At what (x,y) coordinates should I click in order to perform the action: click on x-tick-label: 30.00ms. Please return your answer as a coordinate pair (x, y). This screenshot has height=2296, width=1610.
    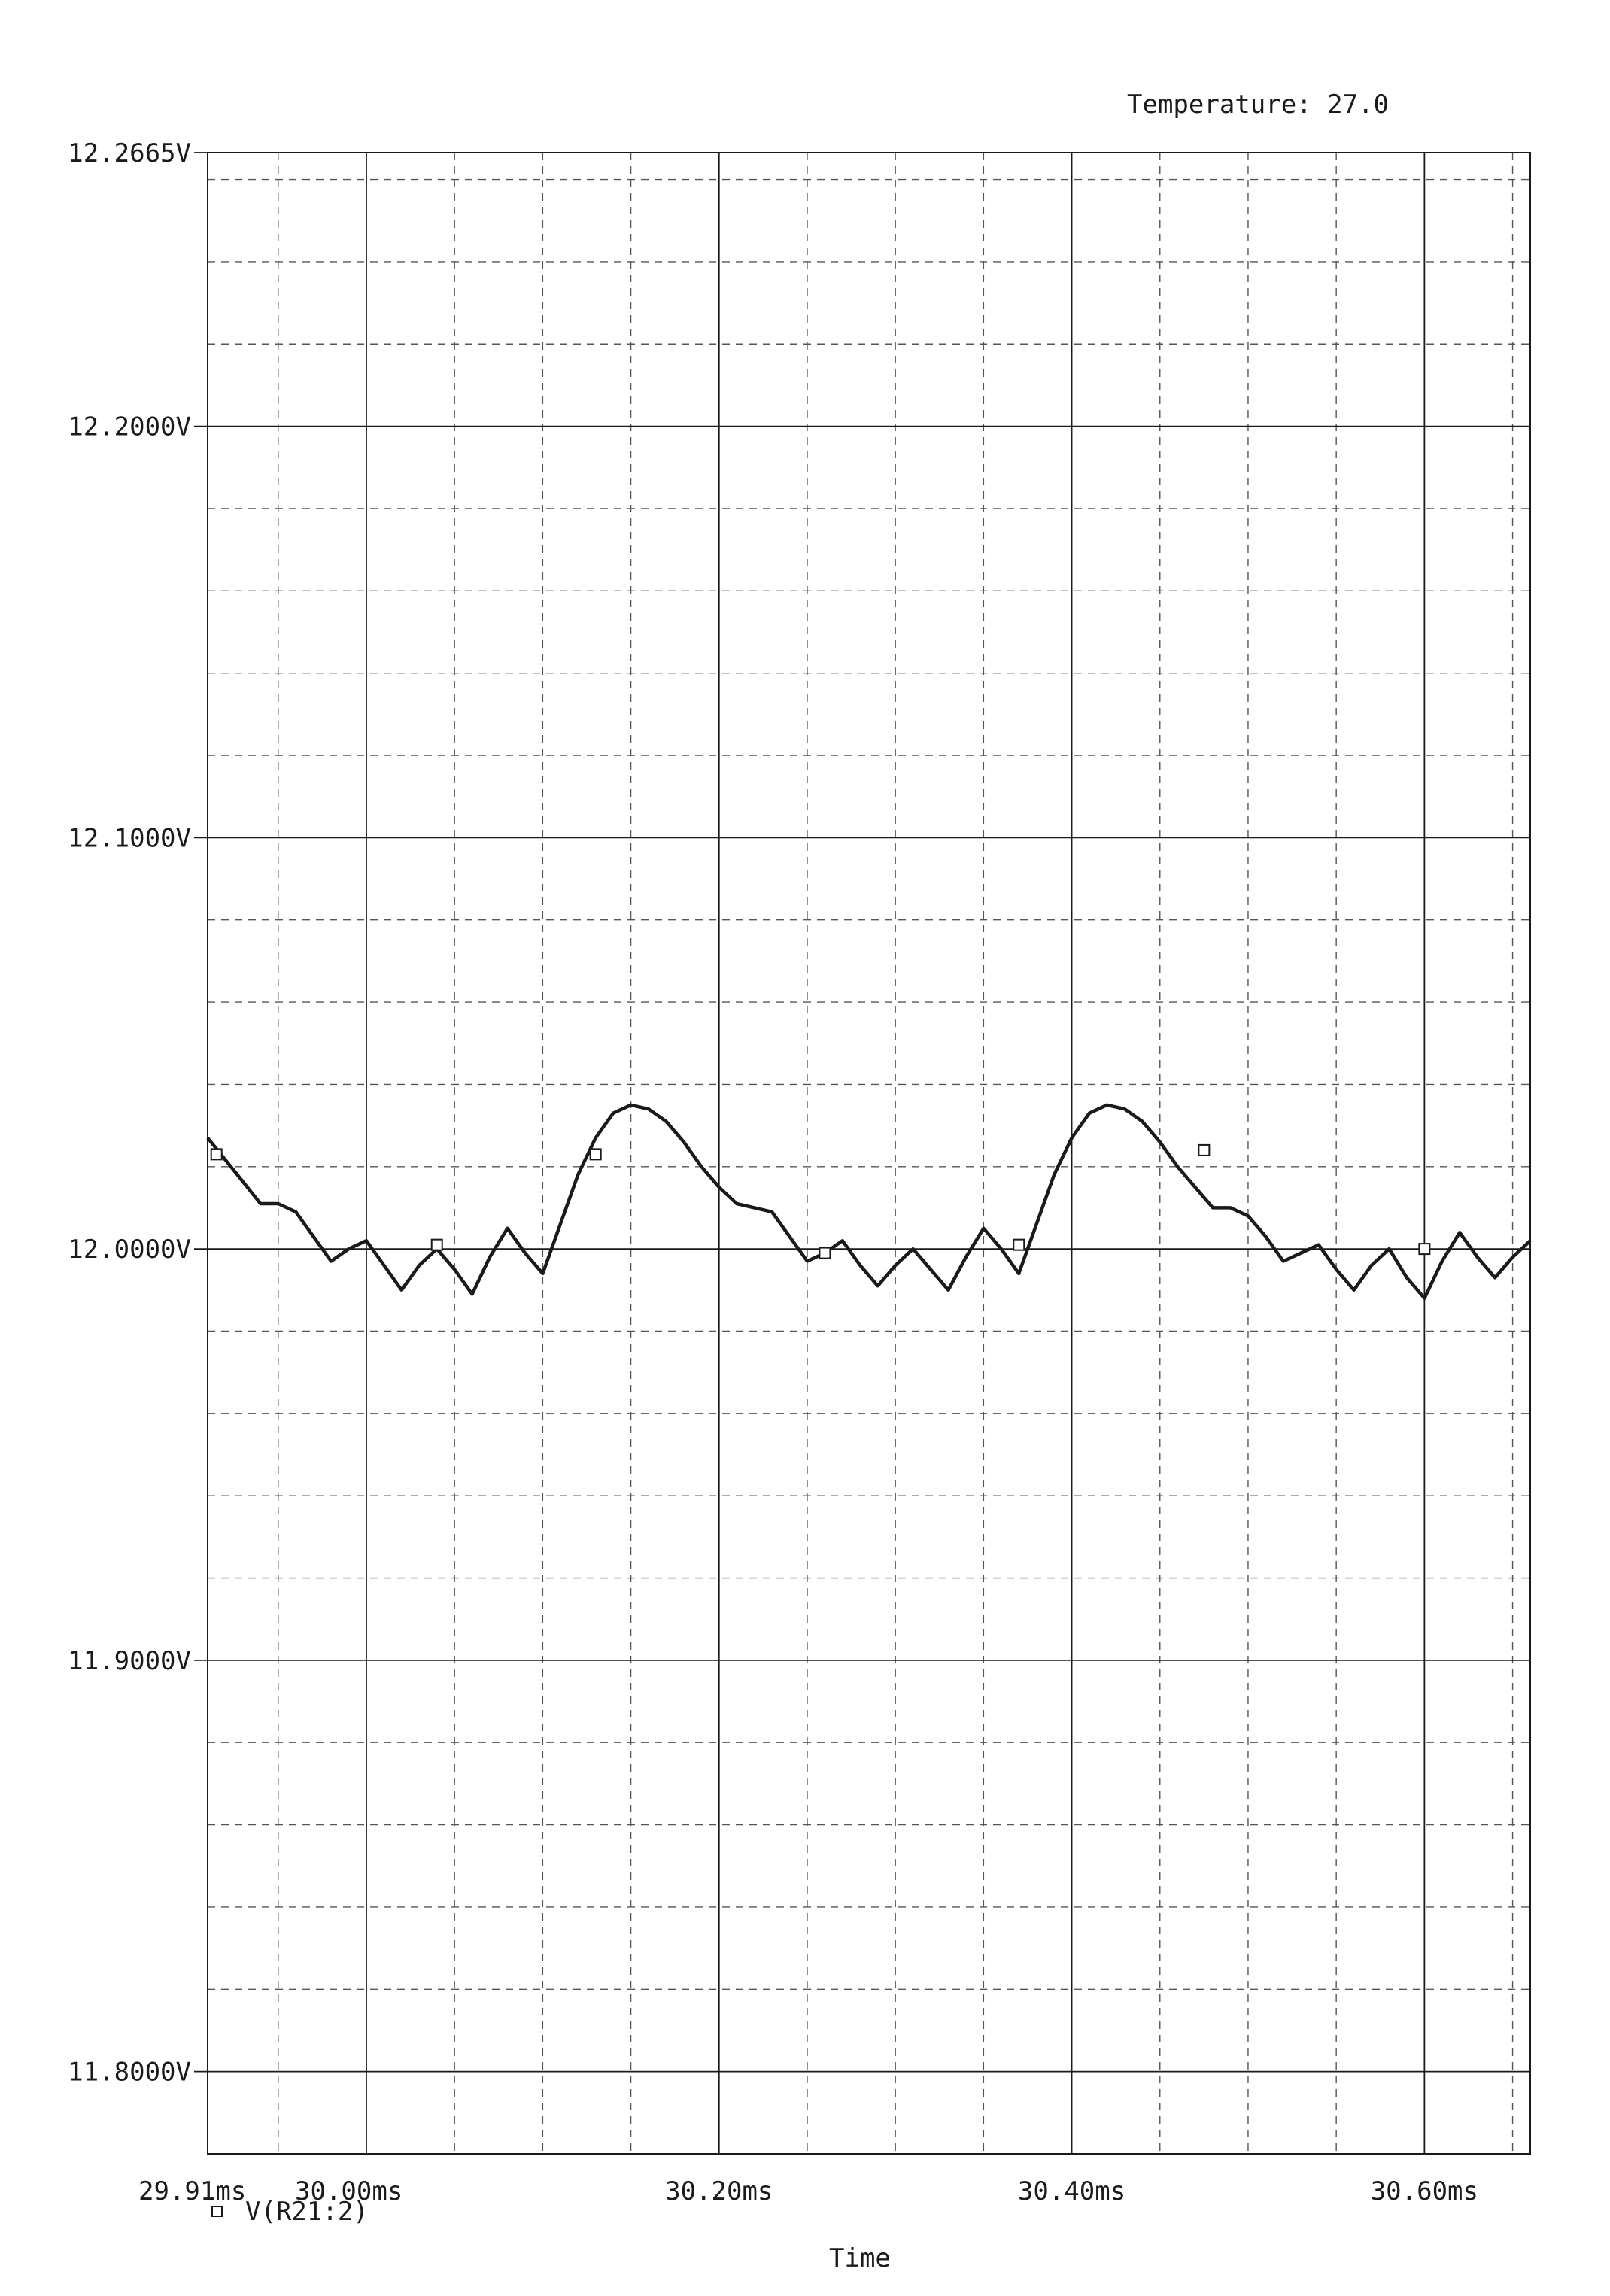
    Looking at the image, I should click on (348, 2191).